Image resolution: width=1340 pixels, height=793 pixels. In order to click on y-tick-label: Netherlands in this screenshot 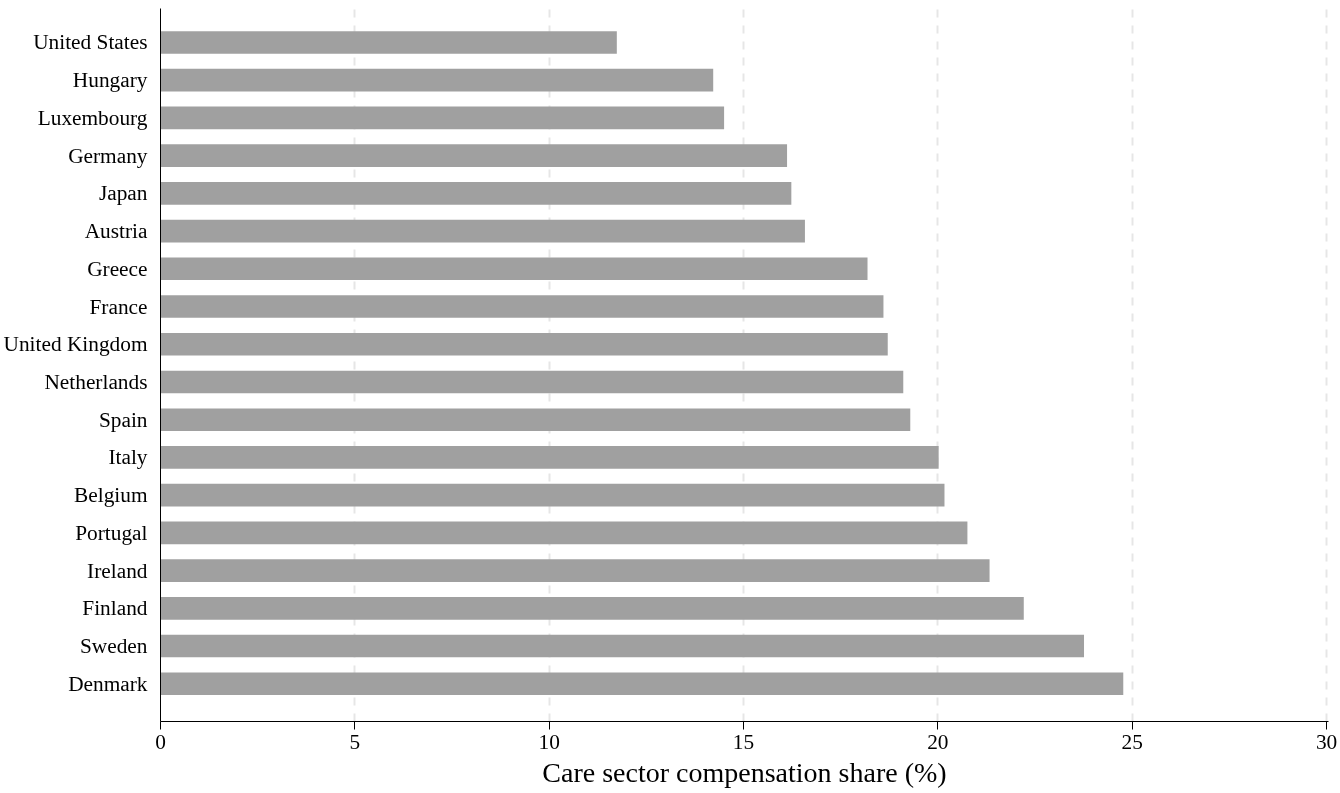, I will do `click(96, 381)`.